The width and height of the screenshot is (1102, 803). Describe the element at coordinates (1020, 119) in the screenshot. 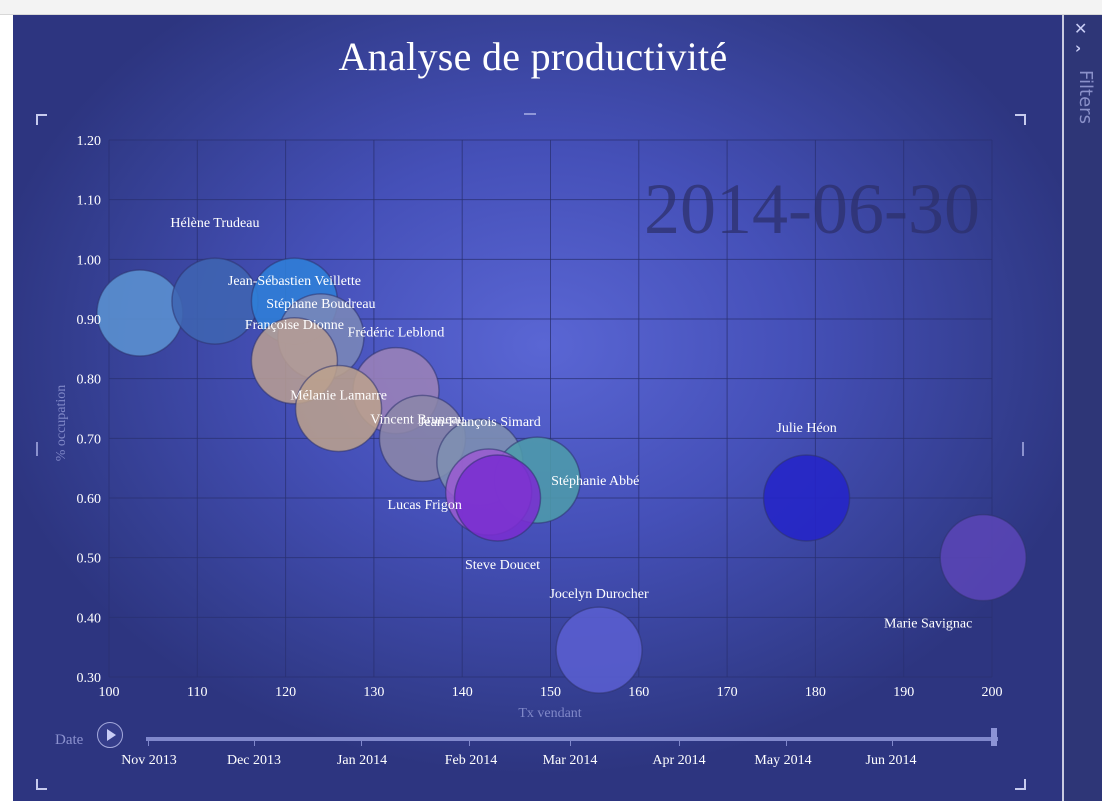

I see `frame-corner-top-right` at that location.